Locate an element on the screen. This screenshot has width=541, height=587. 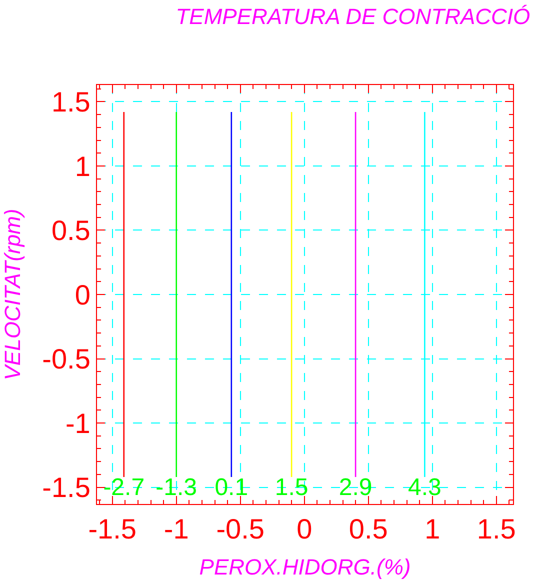
series-label: -2.7 is located at coordinates (124, 488).